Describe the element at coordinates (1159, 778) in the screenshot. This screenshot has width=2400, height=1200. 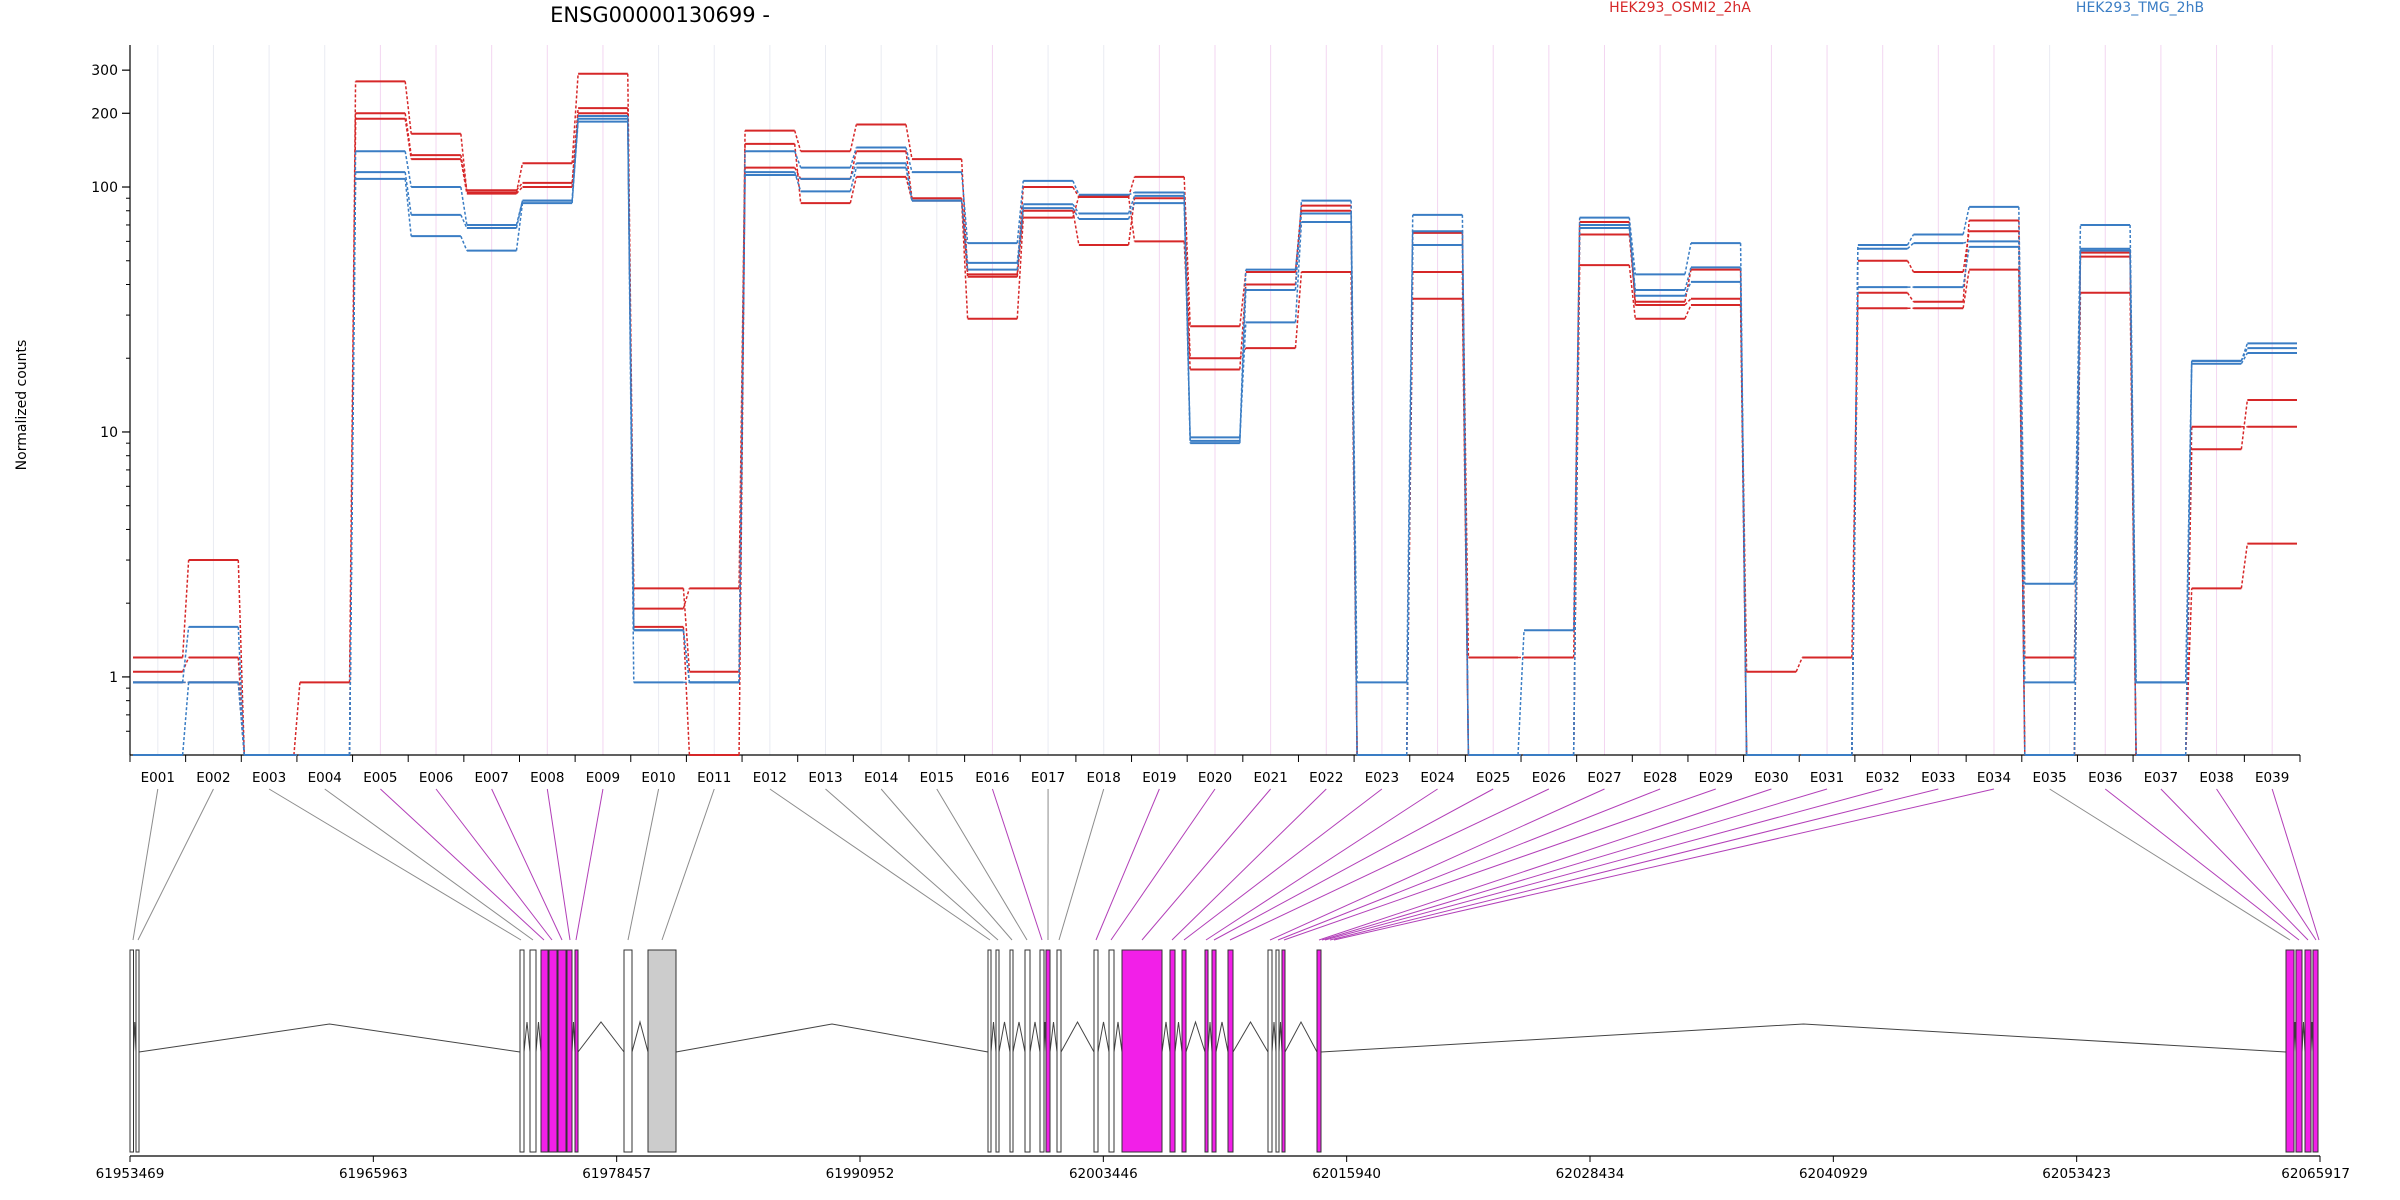
I see `x-tick-label: E019` at that location.